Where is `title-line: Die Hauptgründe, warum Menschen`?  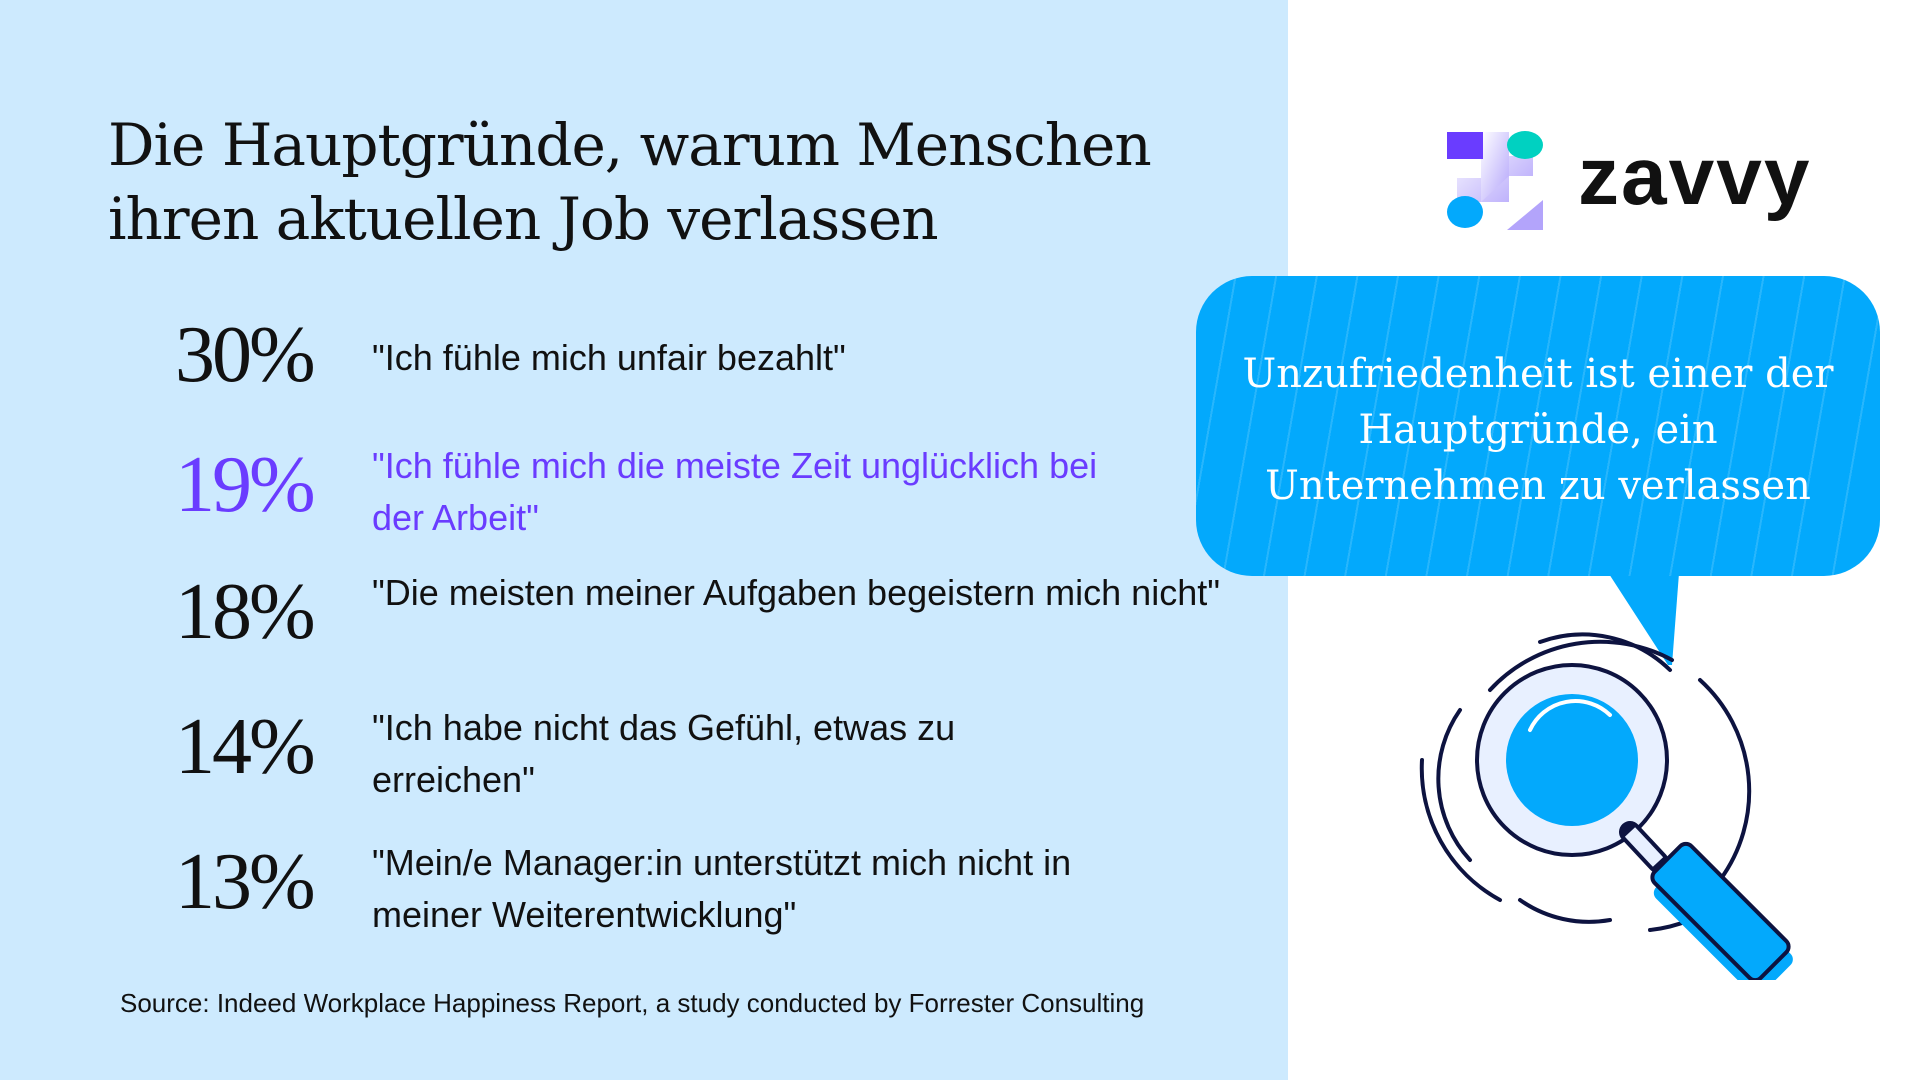 title-line: Die Hauptgründe, warum Menschen is located at coordinates (630, 145).